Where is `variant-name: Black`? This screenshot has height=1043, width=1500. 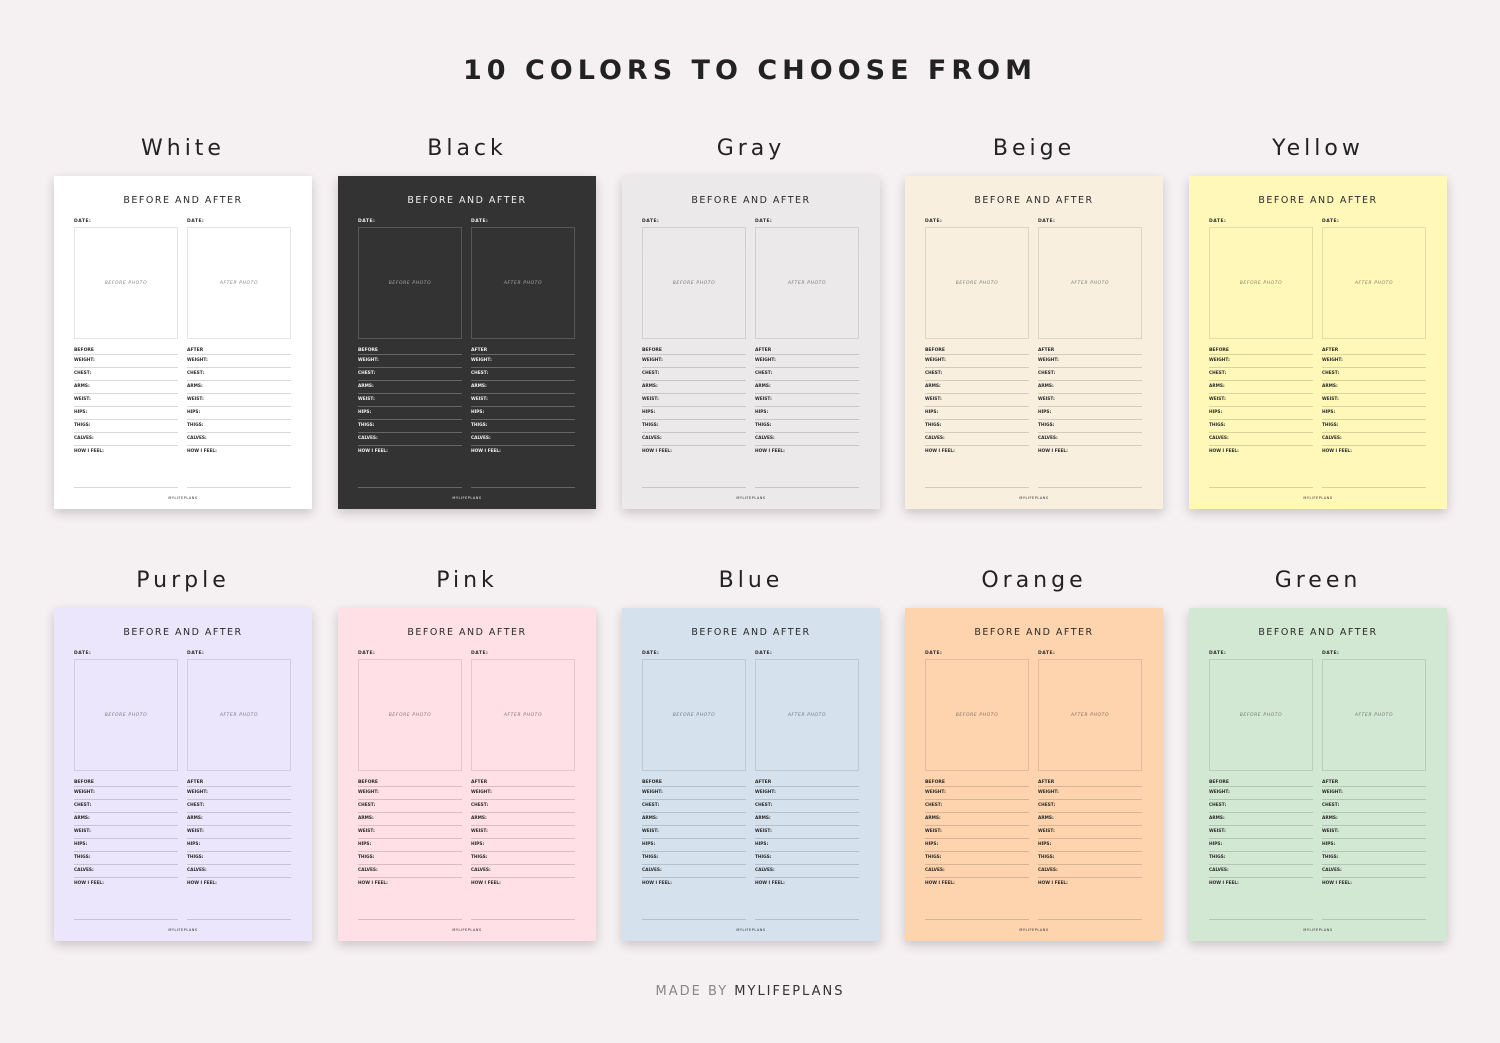 variant-name: Black is located at coordinates (467, 148).